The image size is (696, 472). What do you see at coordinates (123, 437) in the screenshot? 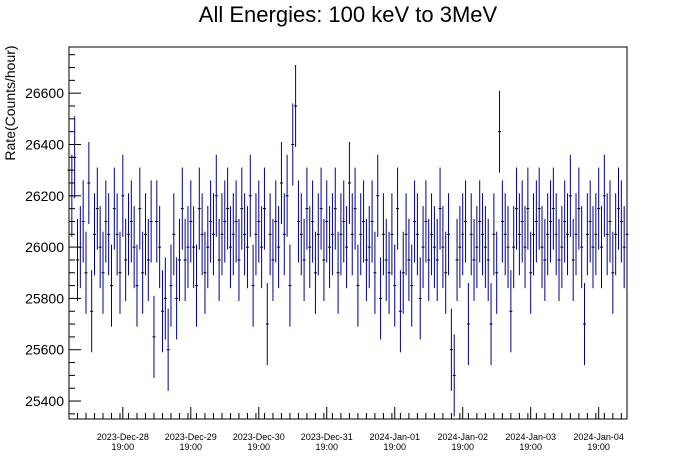
I see `x-tick-label-date: 2023-Dec-28` at bounding box center [123, 437].